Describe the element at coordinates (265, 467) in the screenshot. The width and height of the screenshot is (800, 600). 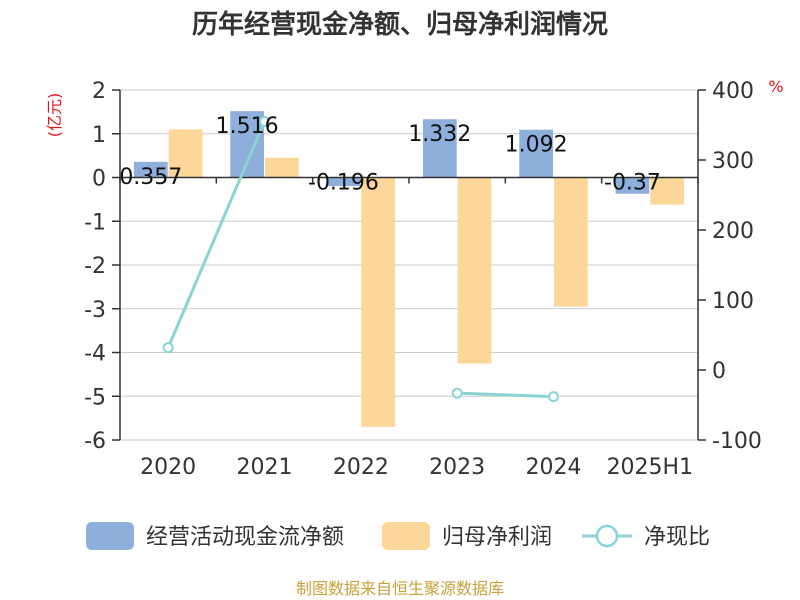
I see `category-label: 2021` at that location.